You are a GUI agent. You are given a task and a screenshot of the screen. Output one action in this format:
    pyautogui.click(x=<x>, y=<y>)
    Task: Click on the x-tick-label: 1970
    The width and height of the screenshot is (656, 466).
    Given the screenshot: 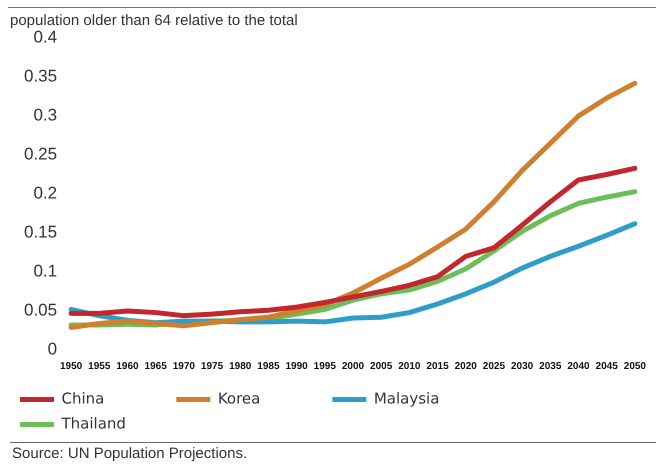 What is the action you would take?
    pyautogui.click(x=184, y=366)
    